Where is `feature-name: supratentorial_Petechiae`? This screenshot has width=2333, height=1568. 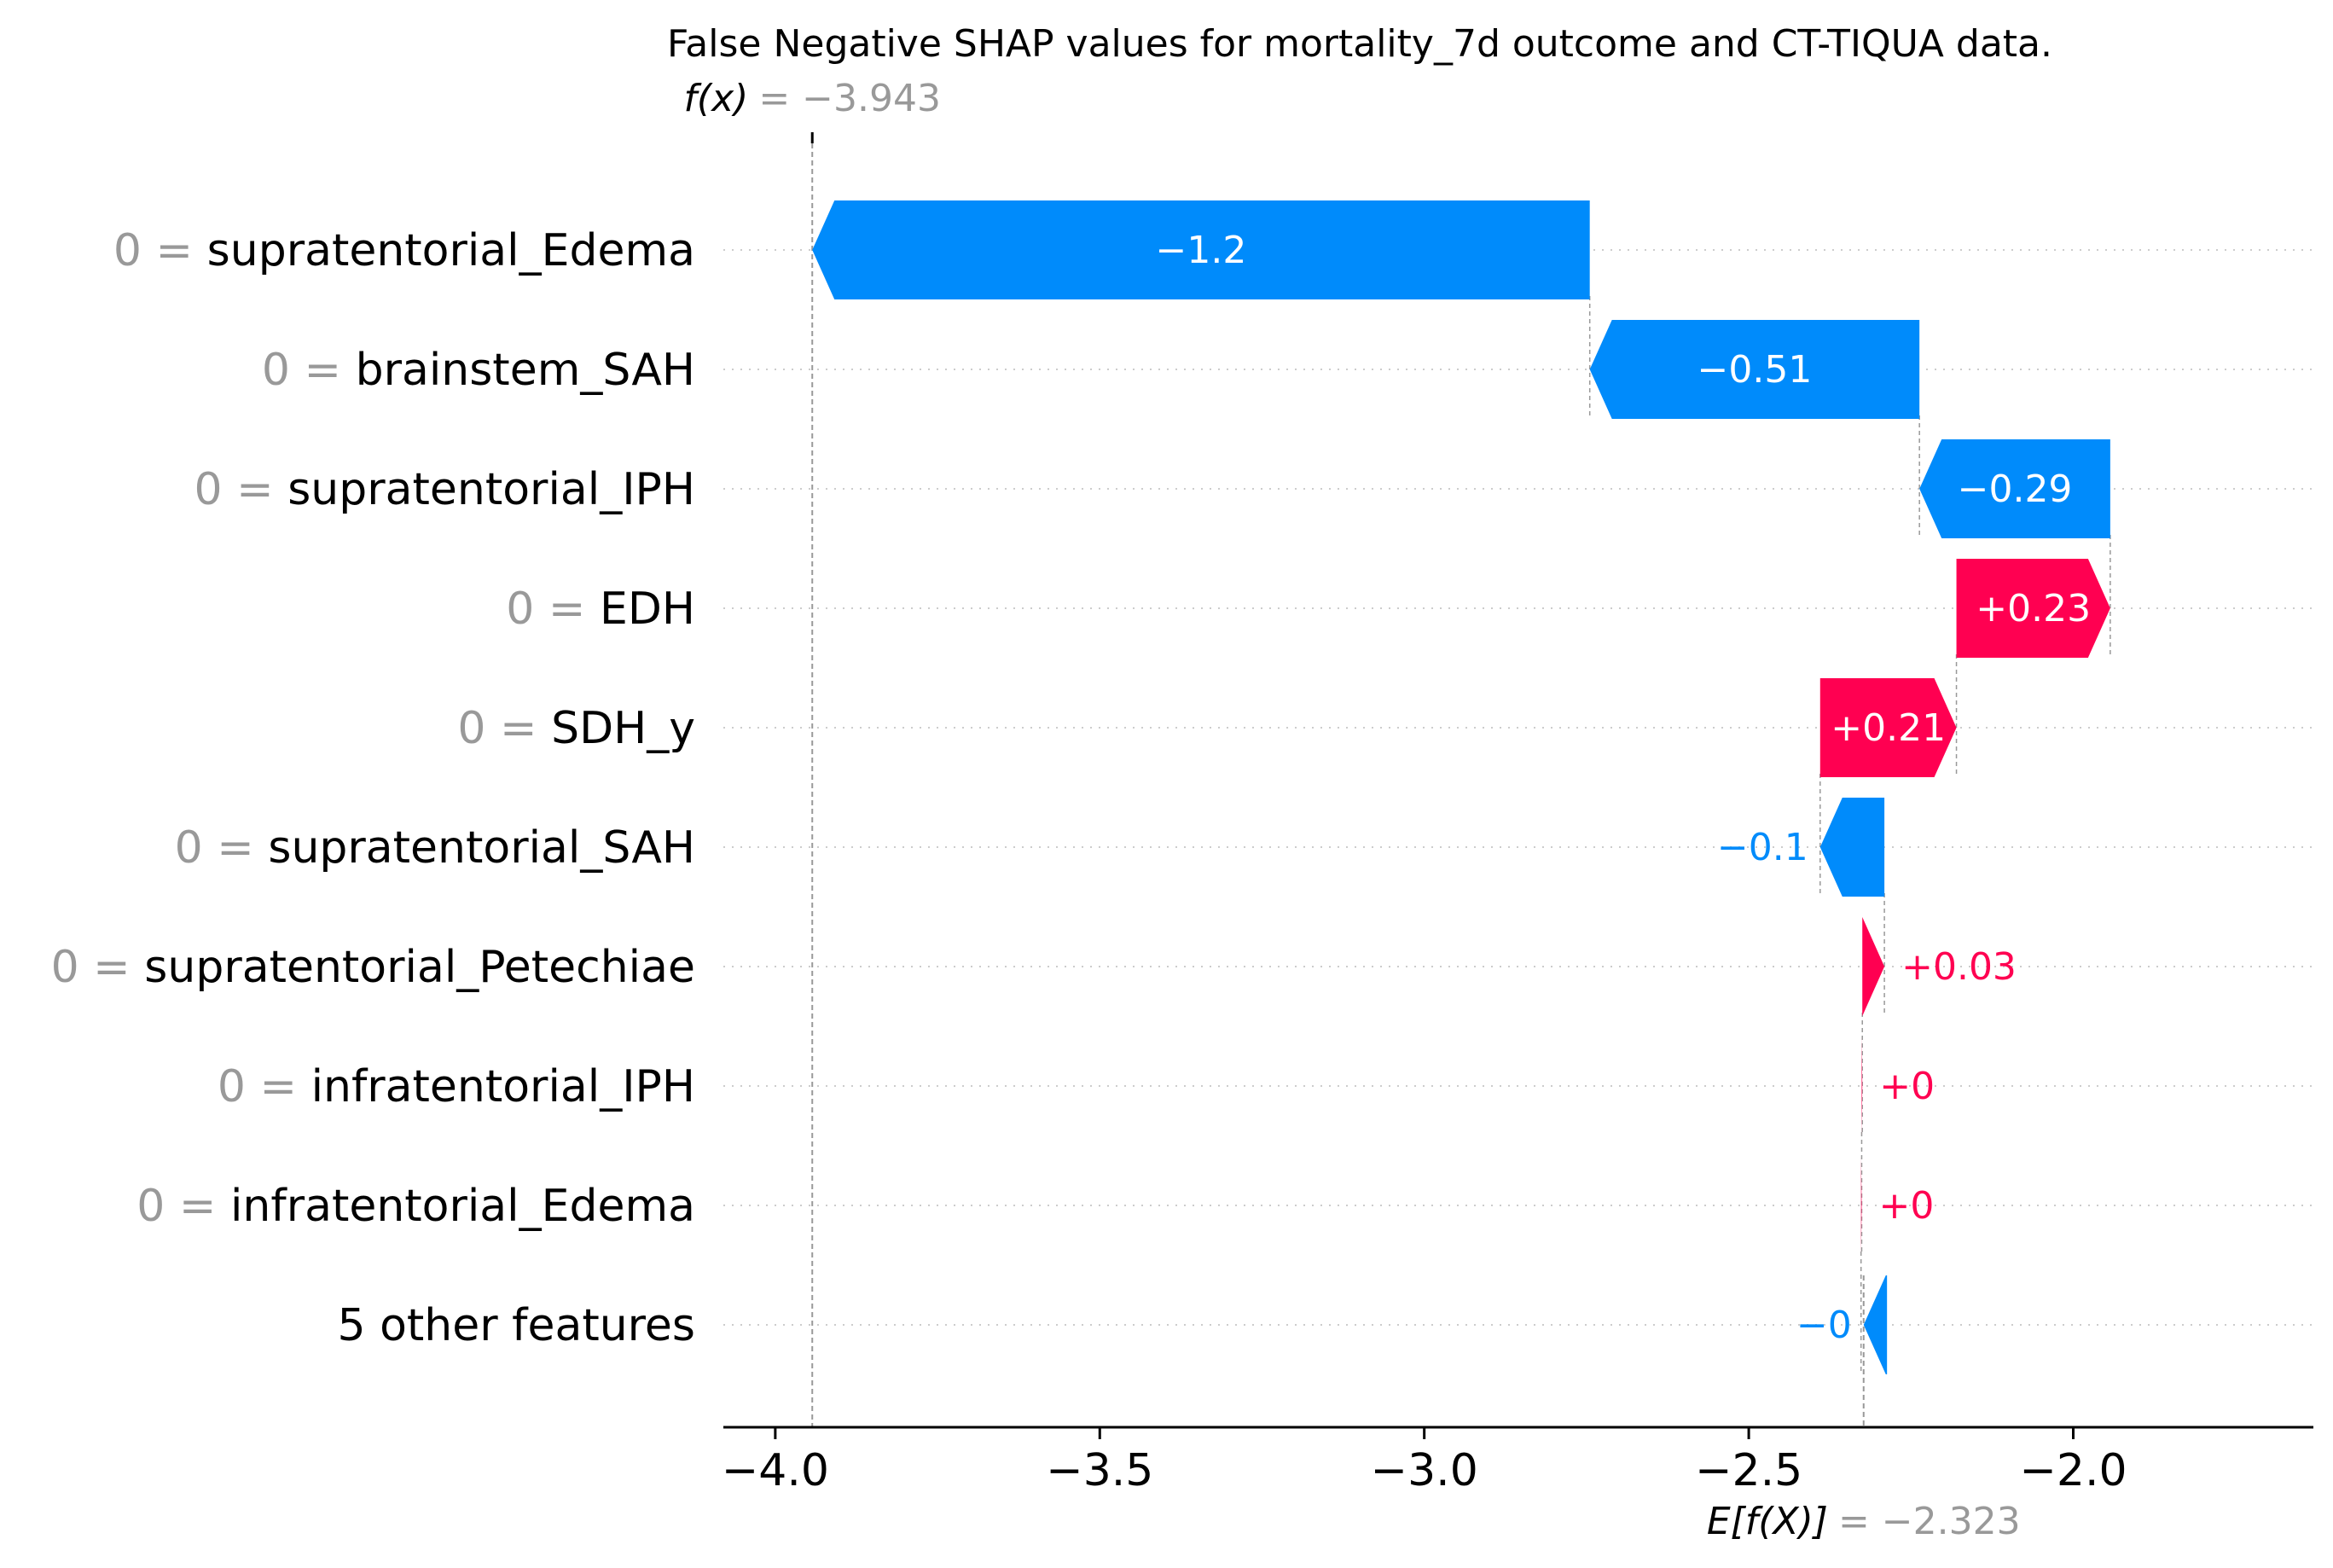 feature-name: supratentorial_Petechiae is located at coordinates (419, 967).